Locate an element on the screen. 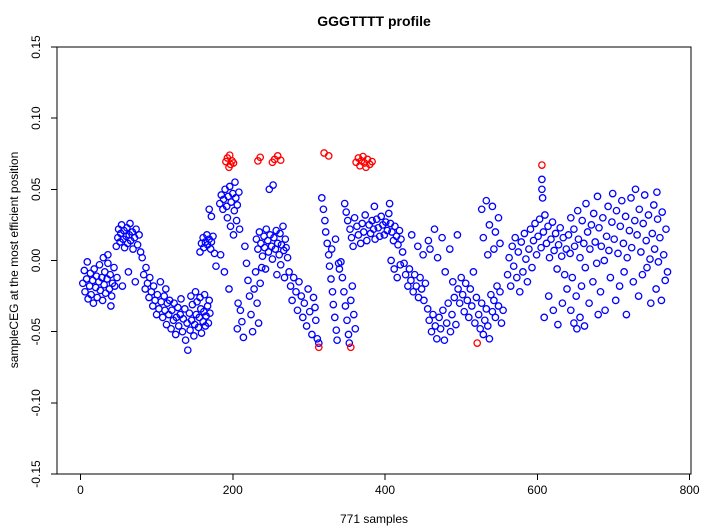 The width and height of the screenshot is (710, 530). y-tick-label: -0.10 is located at coordinates (36, 403).